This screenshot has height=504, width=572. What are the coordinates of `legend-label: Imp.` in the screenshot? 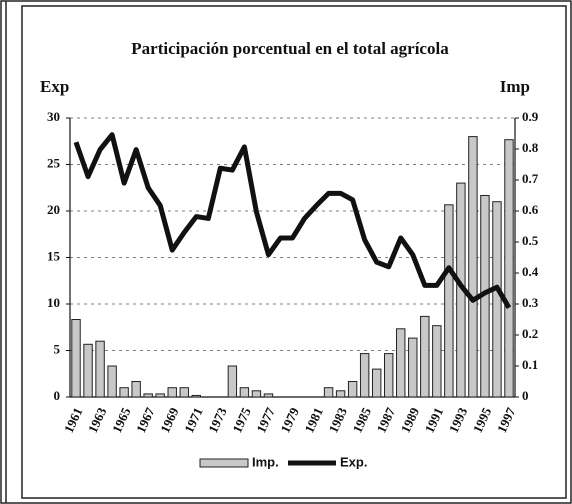 It's located at (265, 461).